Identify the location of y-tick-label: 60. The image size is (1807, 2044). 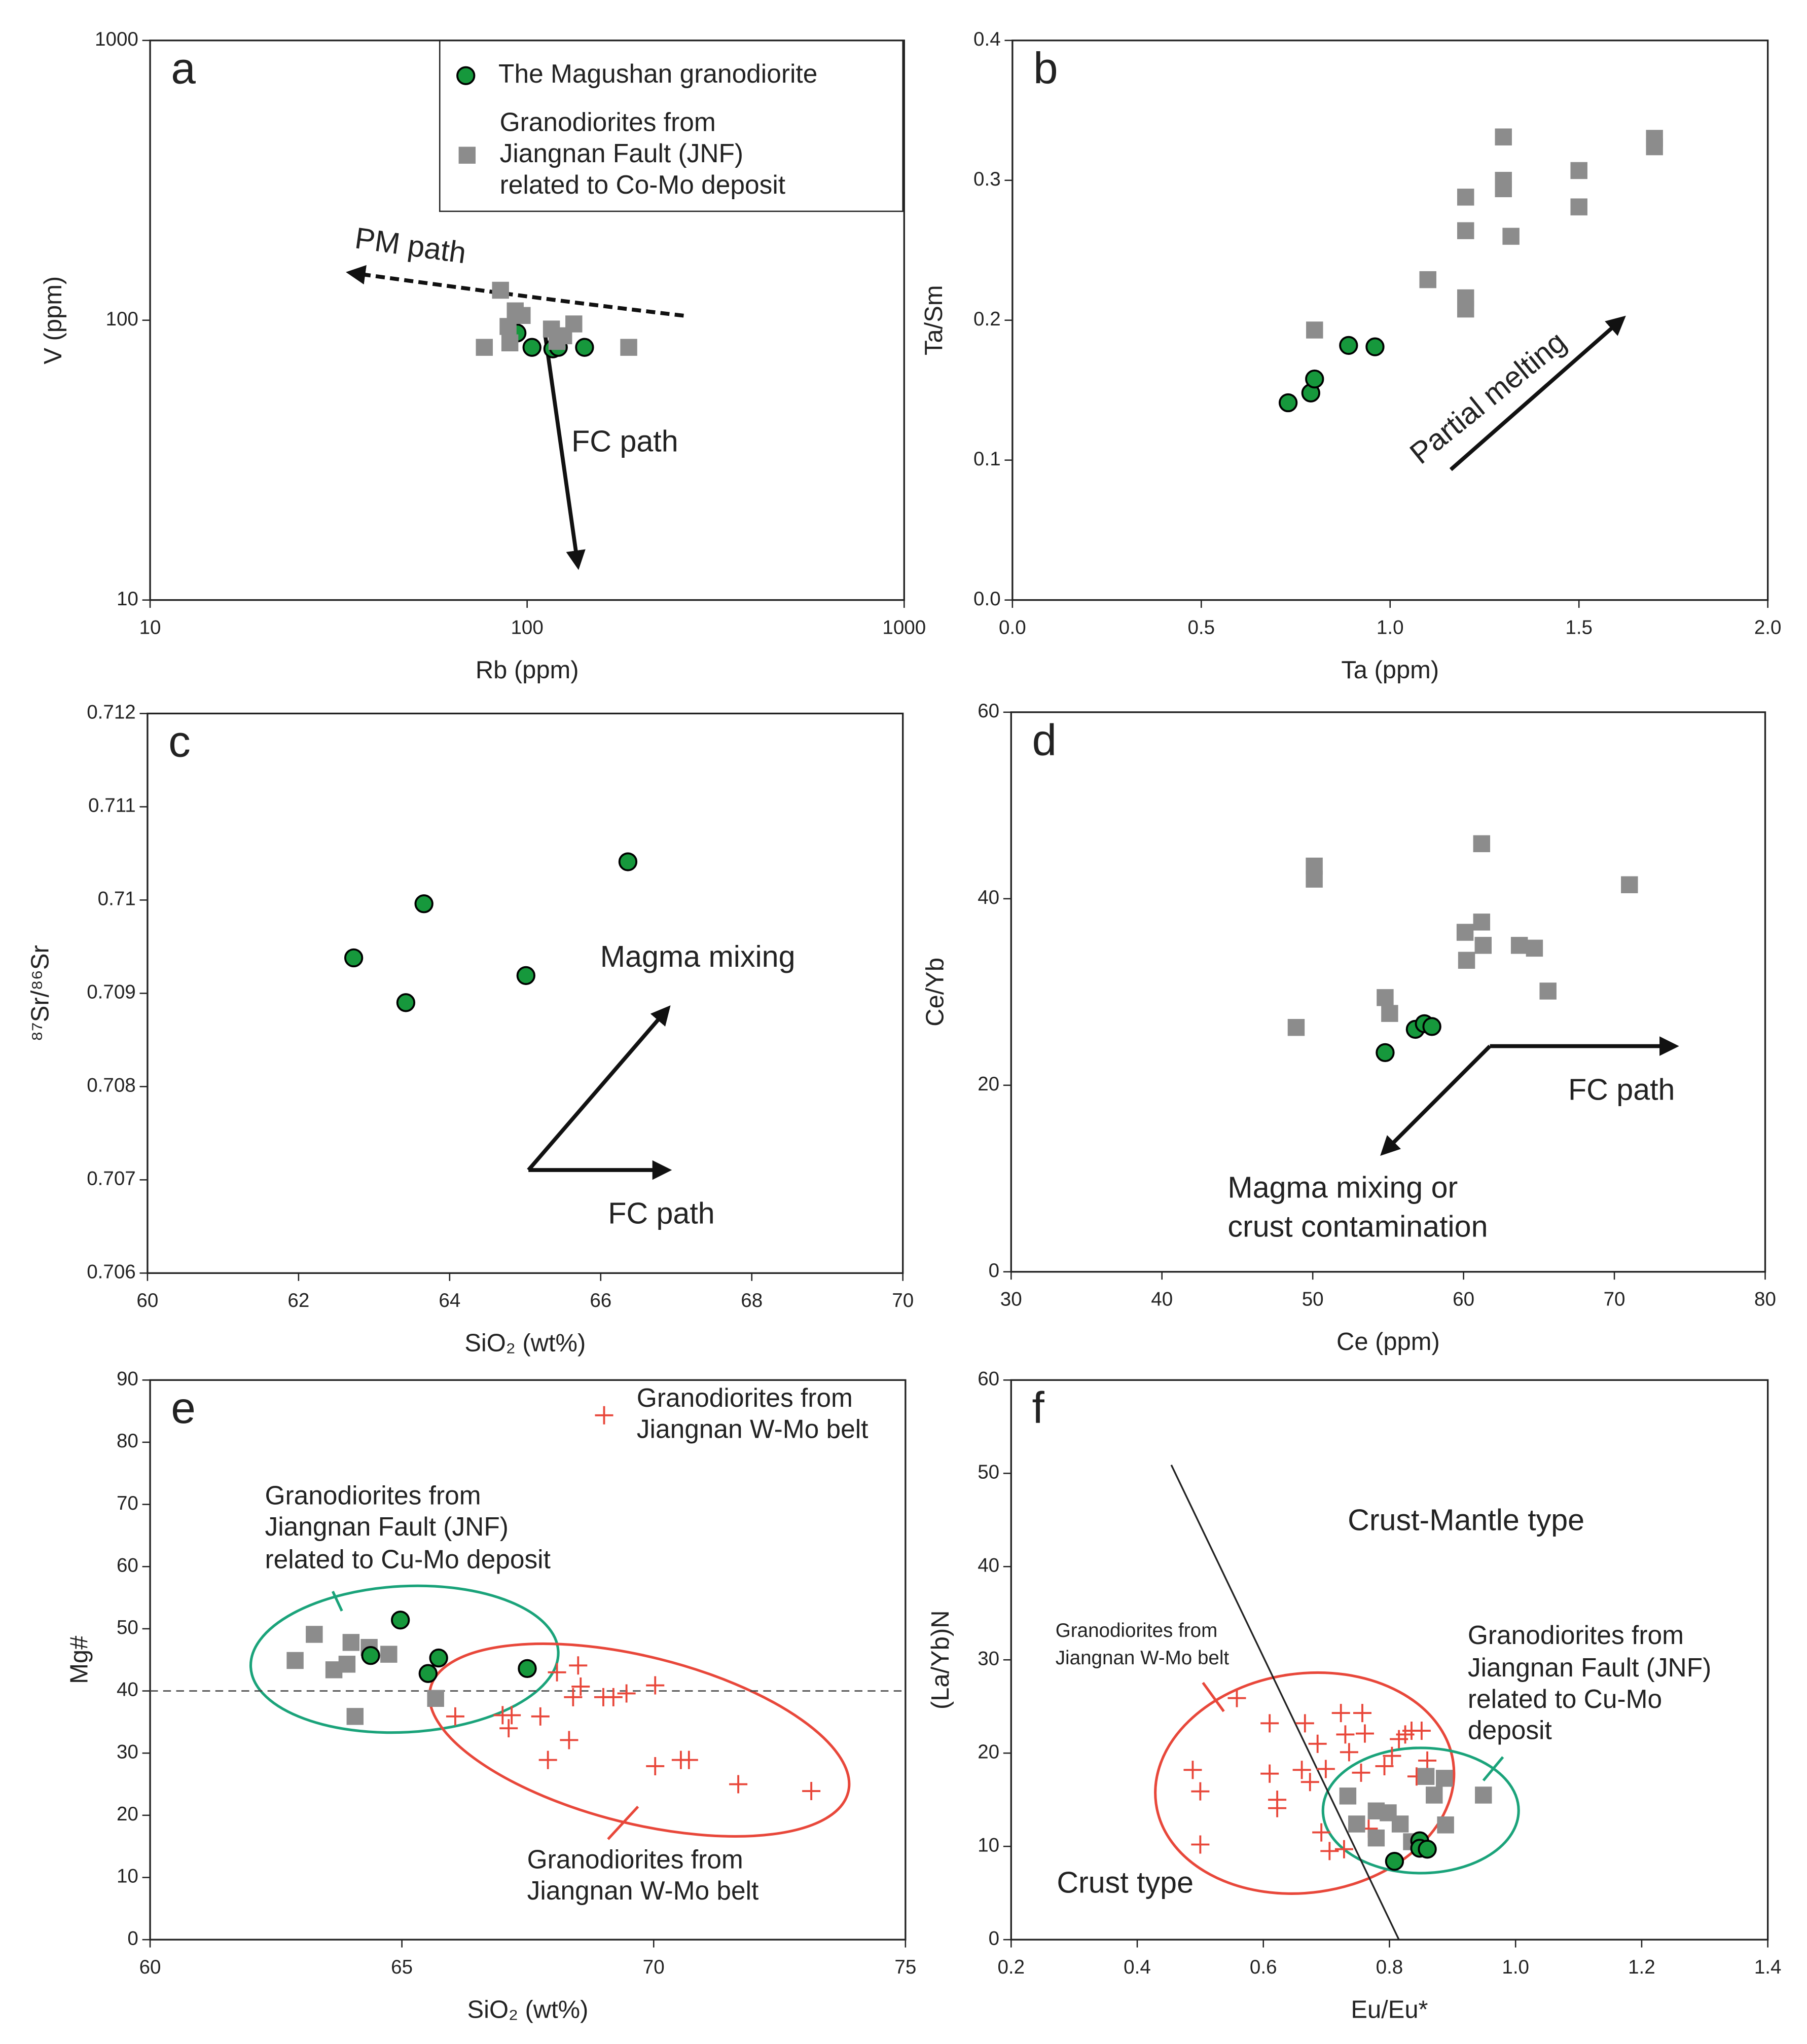
(989, 1379).